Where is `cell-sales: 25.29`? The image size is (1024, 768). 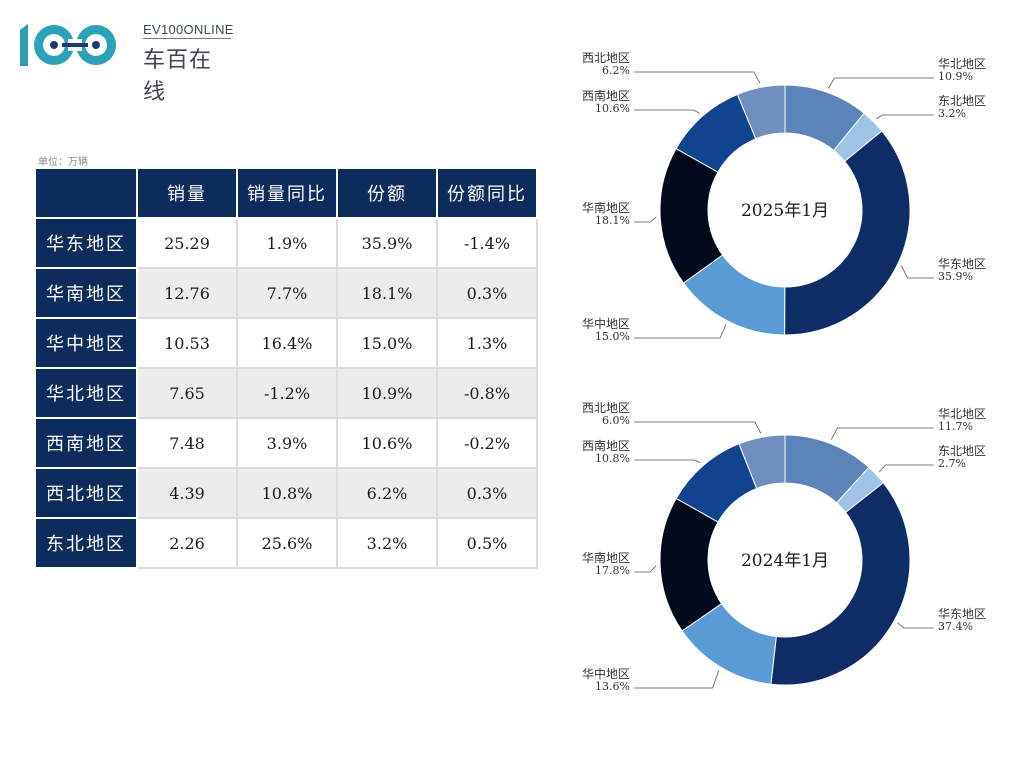 cell-sales: 25.29 is located at coordinates (187, 243).